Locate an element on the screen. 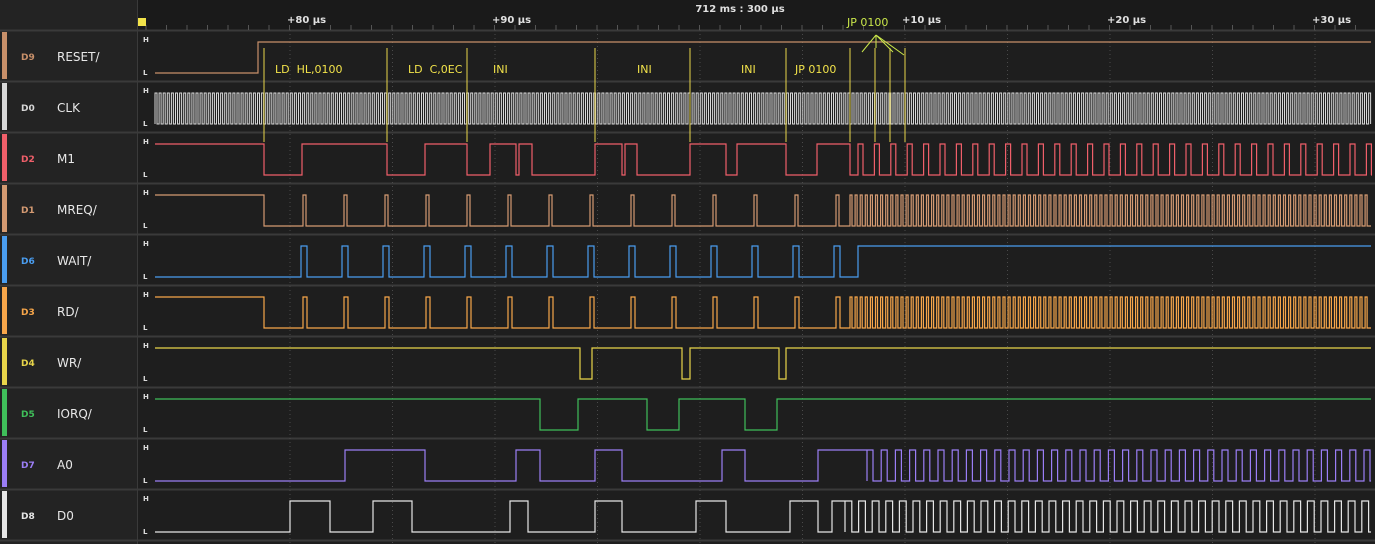  decode-annotation: LD C,0EC is located at coordinates (435, 69).